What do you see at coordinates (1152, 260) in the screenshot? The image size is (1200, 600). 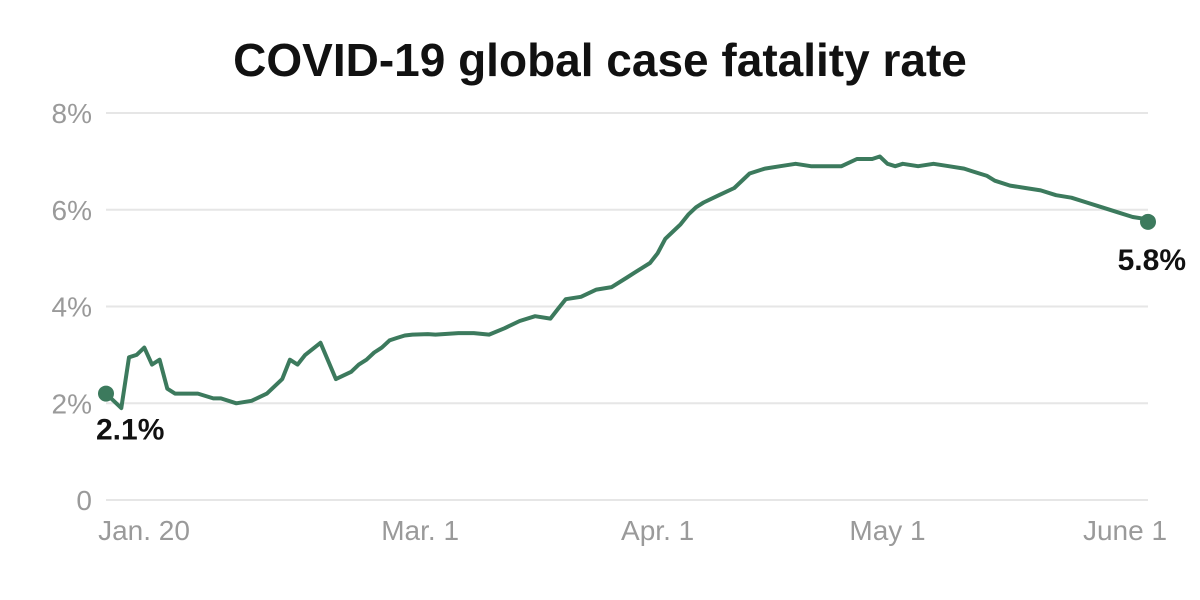 I see `data-label: 5.8%` at bounding box center [1152, 260].